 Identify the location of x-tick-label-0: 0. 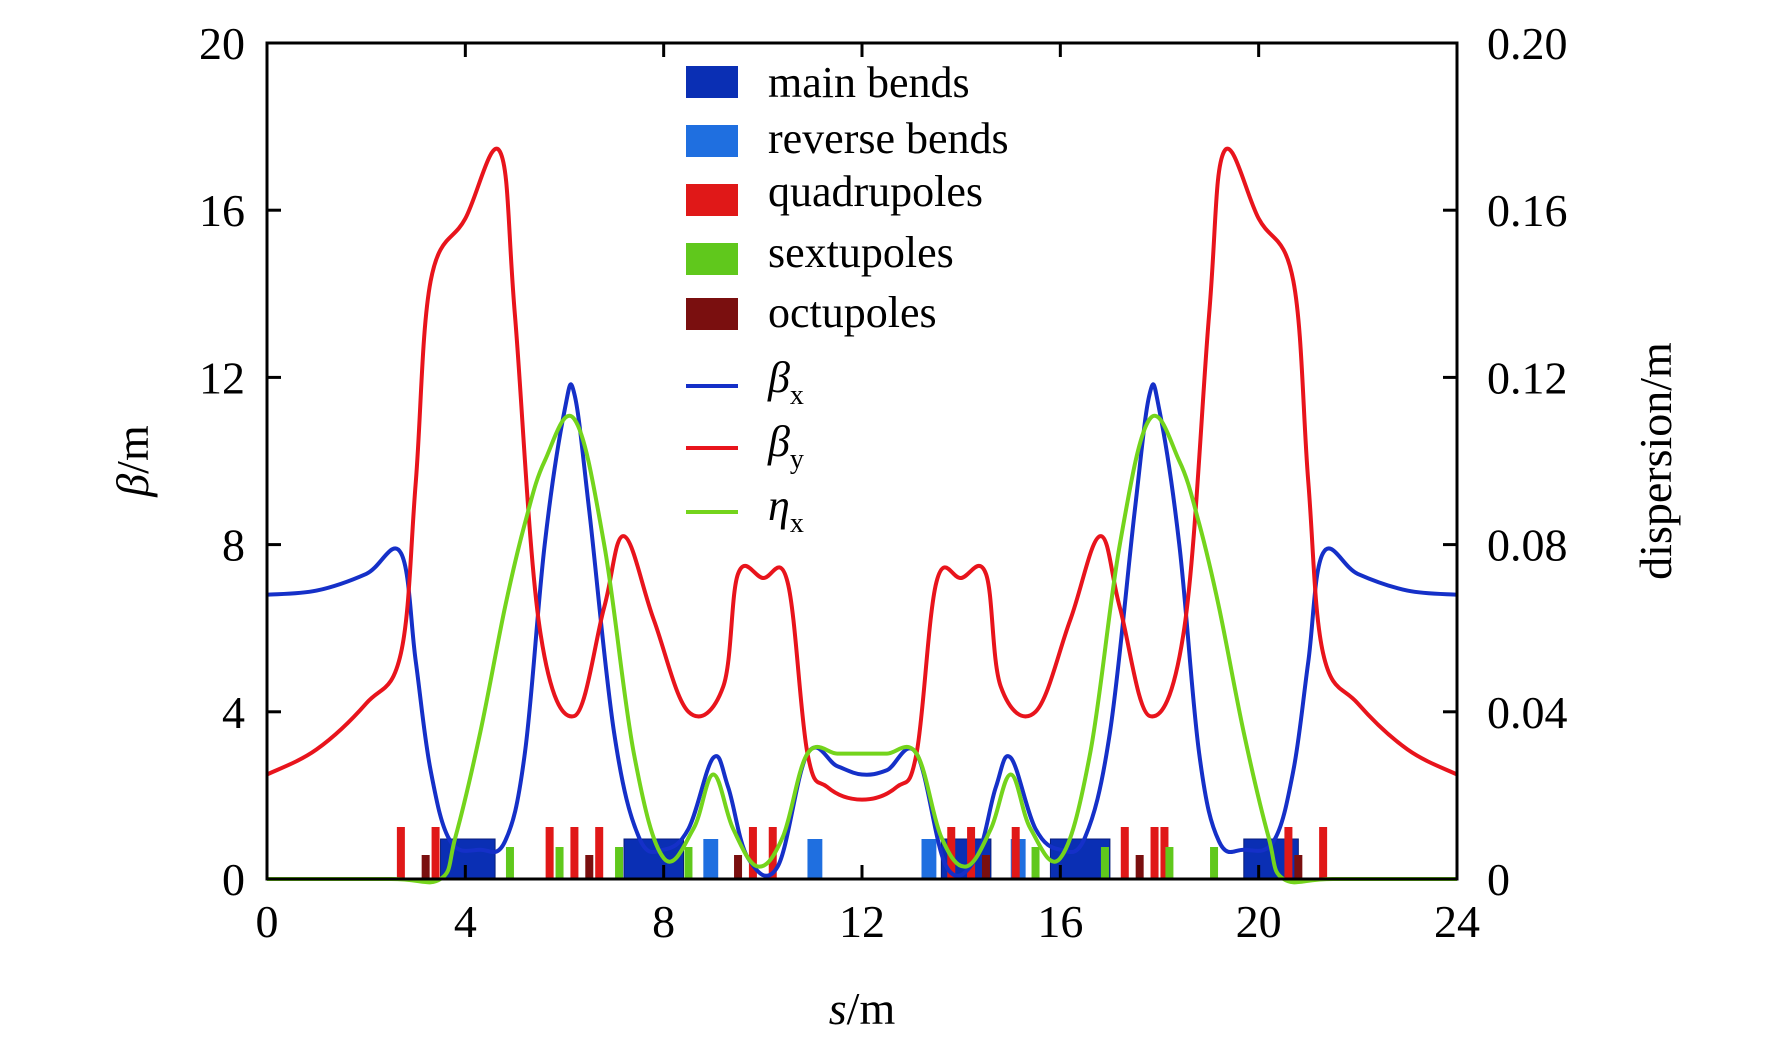
(267, 921).